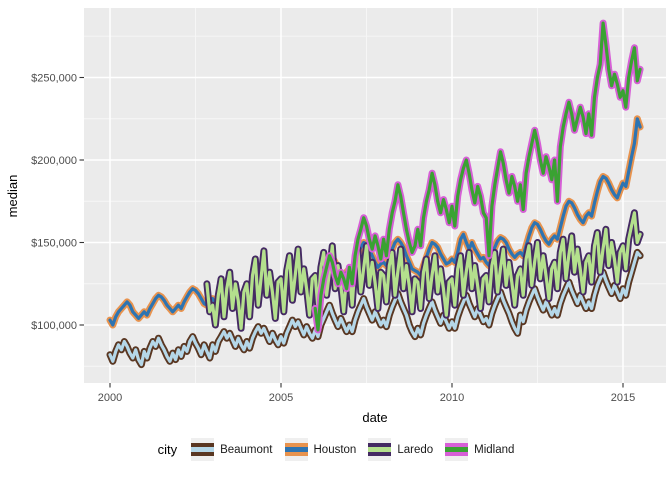  What do you see at coordinates (54, 326) in the screenshot?
I see `y-tick-100000: $100,000` at bounding box center [54, 326].